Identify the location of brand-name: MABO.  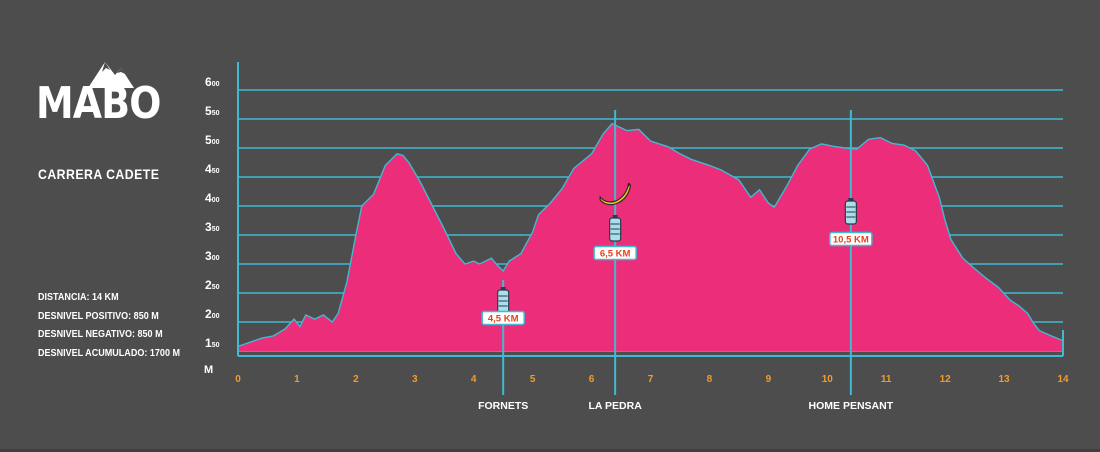
(98, 103).